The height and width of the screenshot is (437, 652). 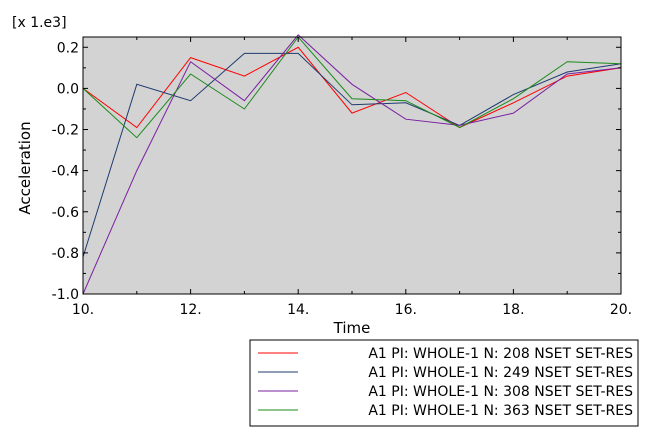 I want to click on x-tick-label: 16., so click(x=406, y=310).